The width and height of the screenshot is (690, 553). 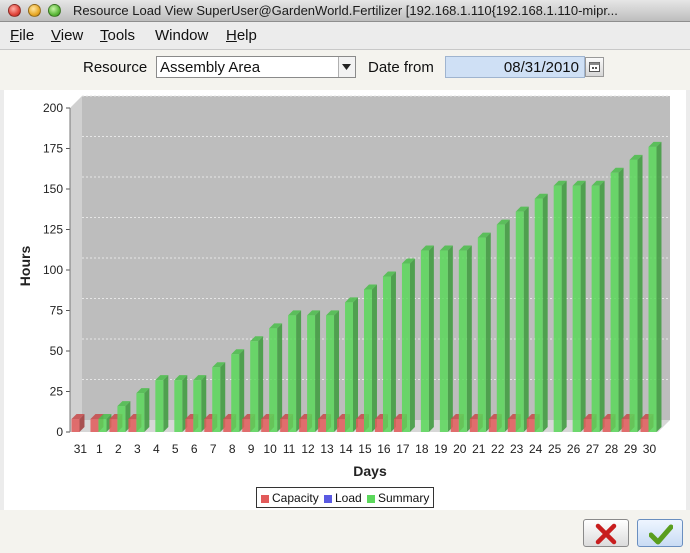 I want to click on x-tick-label: 6, so click(x=194, y=449).